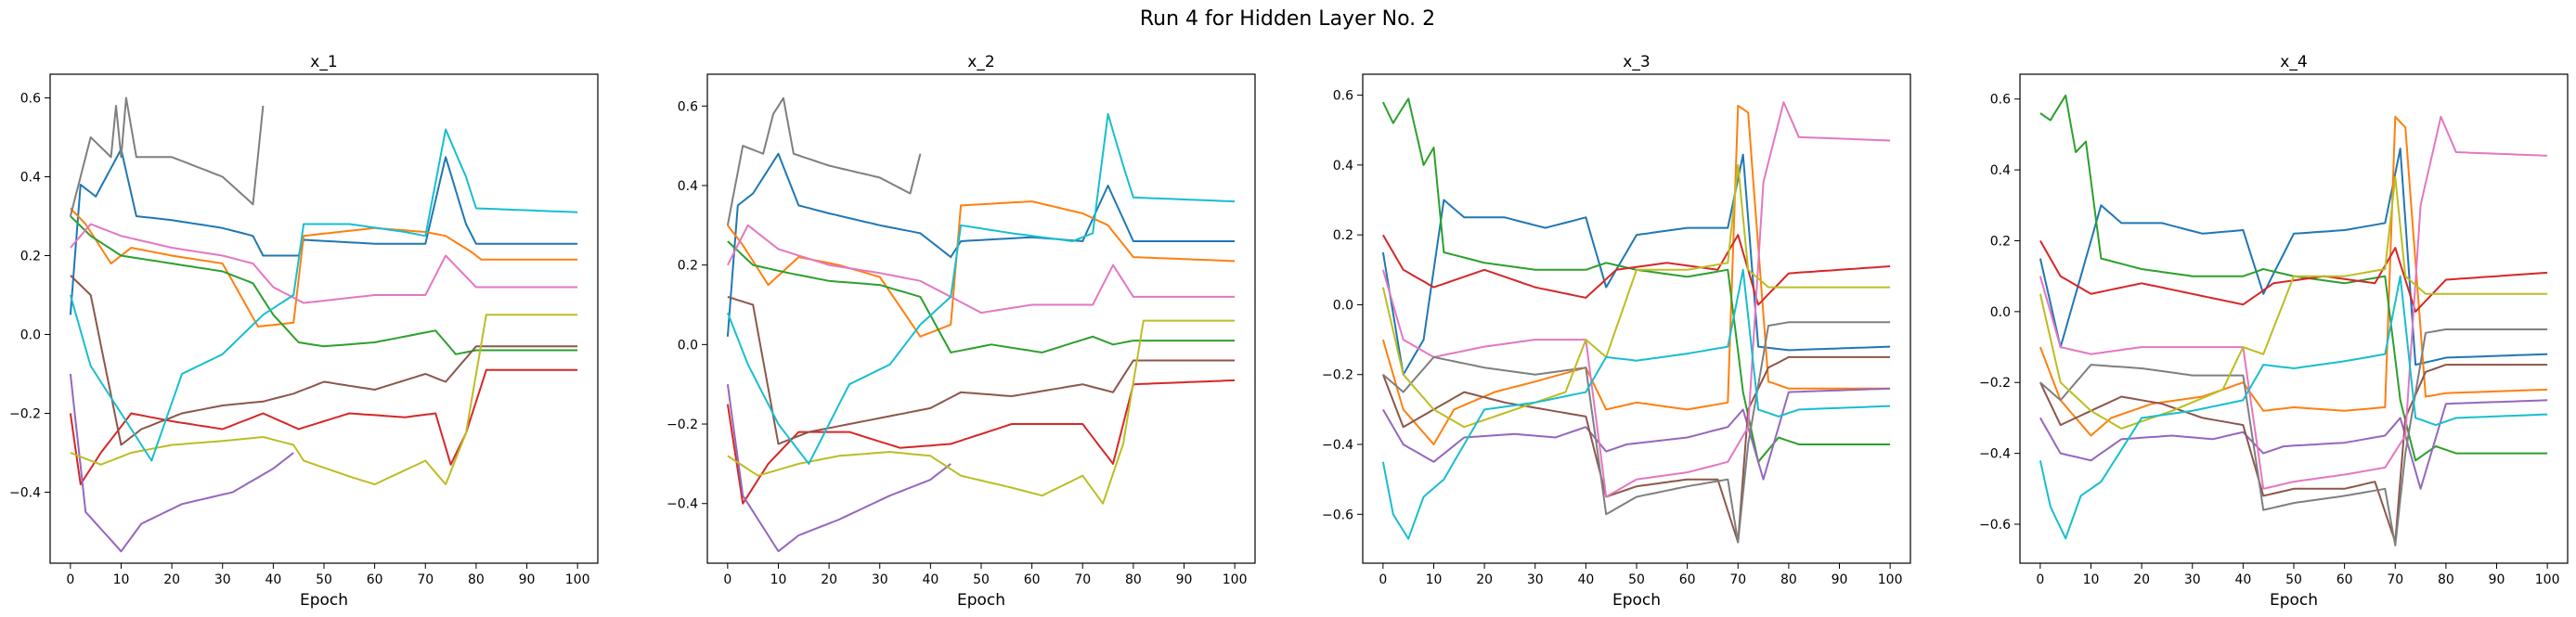  What do you see at coordinates (1287, 19) in the screenshot?
I see `figure-suptitle: Run 4 for Hidden Layer No. 2` at bounding box center [1287, 19].